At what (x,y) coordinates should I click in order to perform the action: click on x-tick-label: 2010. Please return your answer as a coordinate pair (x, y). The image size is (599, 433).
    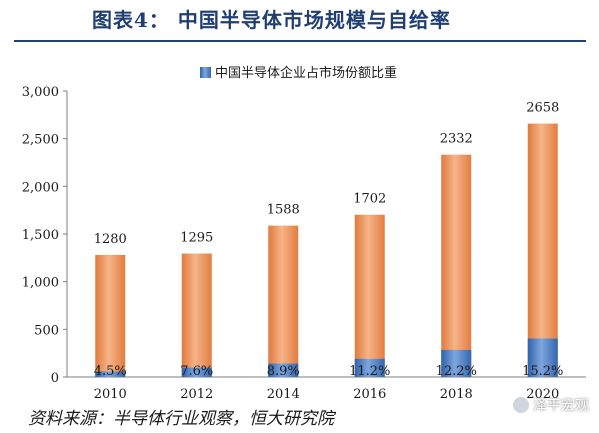
    Looking at the image, I should click on (110, 394).